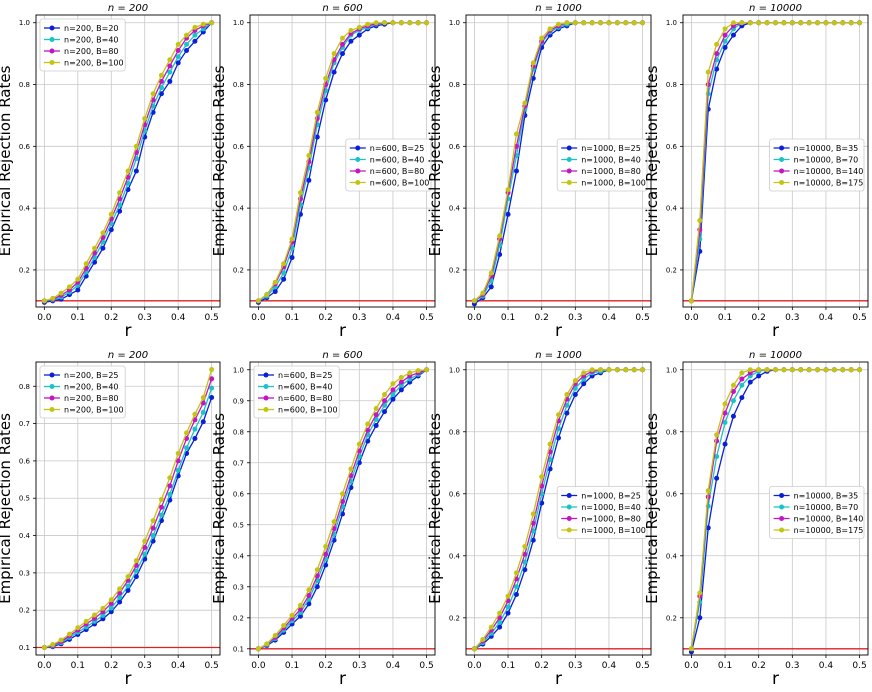 The image size is (872, 692). I want to click on y-tick-label: 0.3, so click(24, 573).